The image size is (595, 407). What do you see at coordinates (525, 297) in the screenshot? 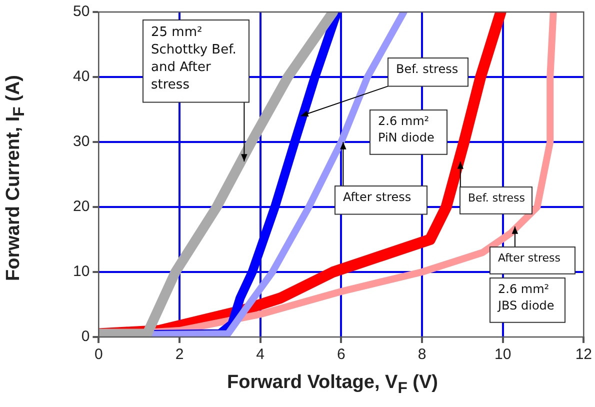
I see `annotation: 2.6 mm² JBS diode` at bounding box center [525, 297].